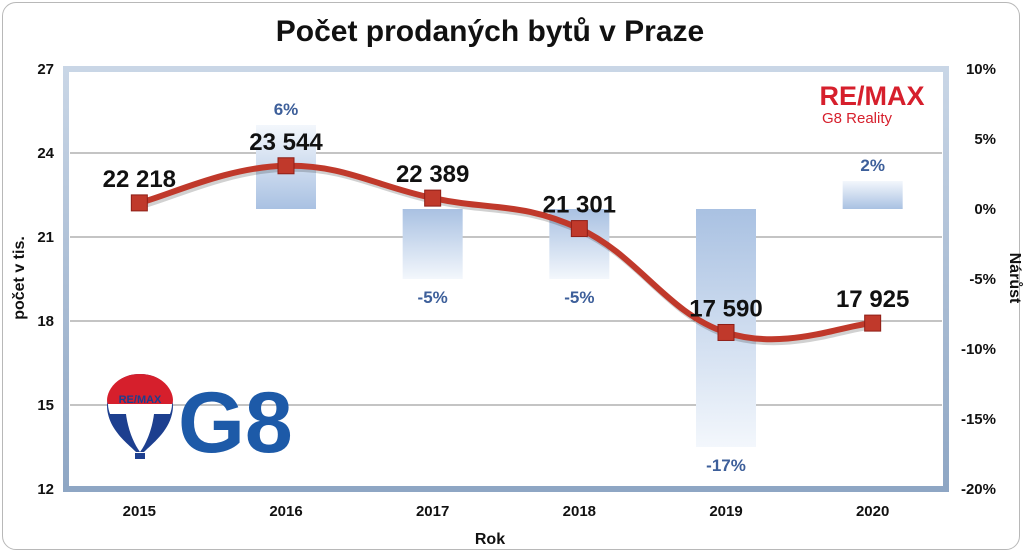  Describe the element at coordinates (45, 489) in the screenshot. I see `left-tick-label: 12` at that location.